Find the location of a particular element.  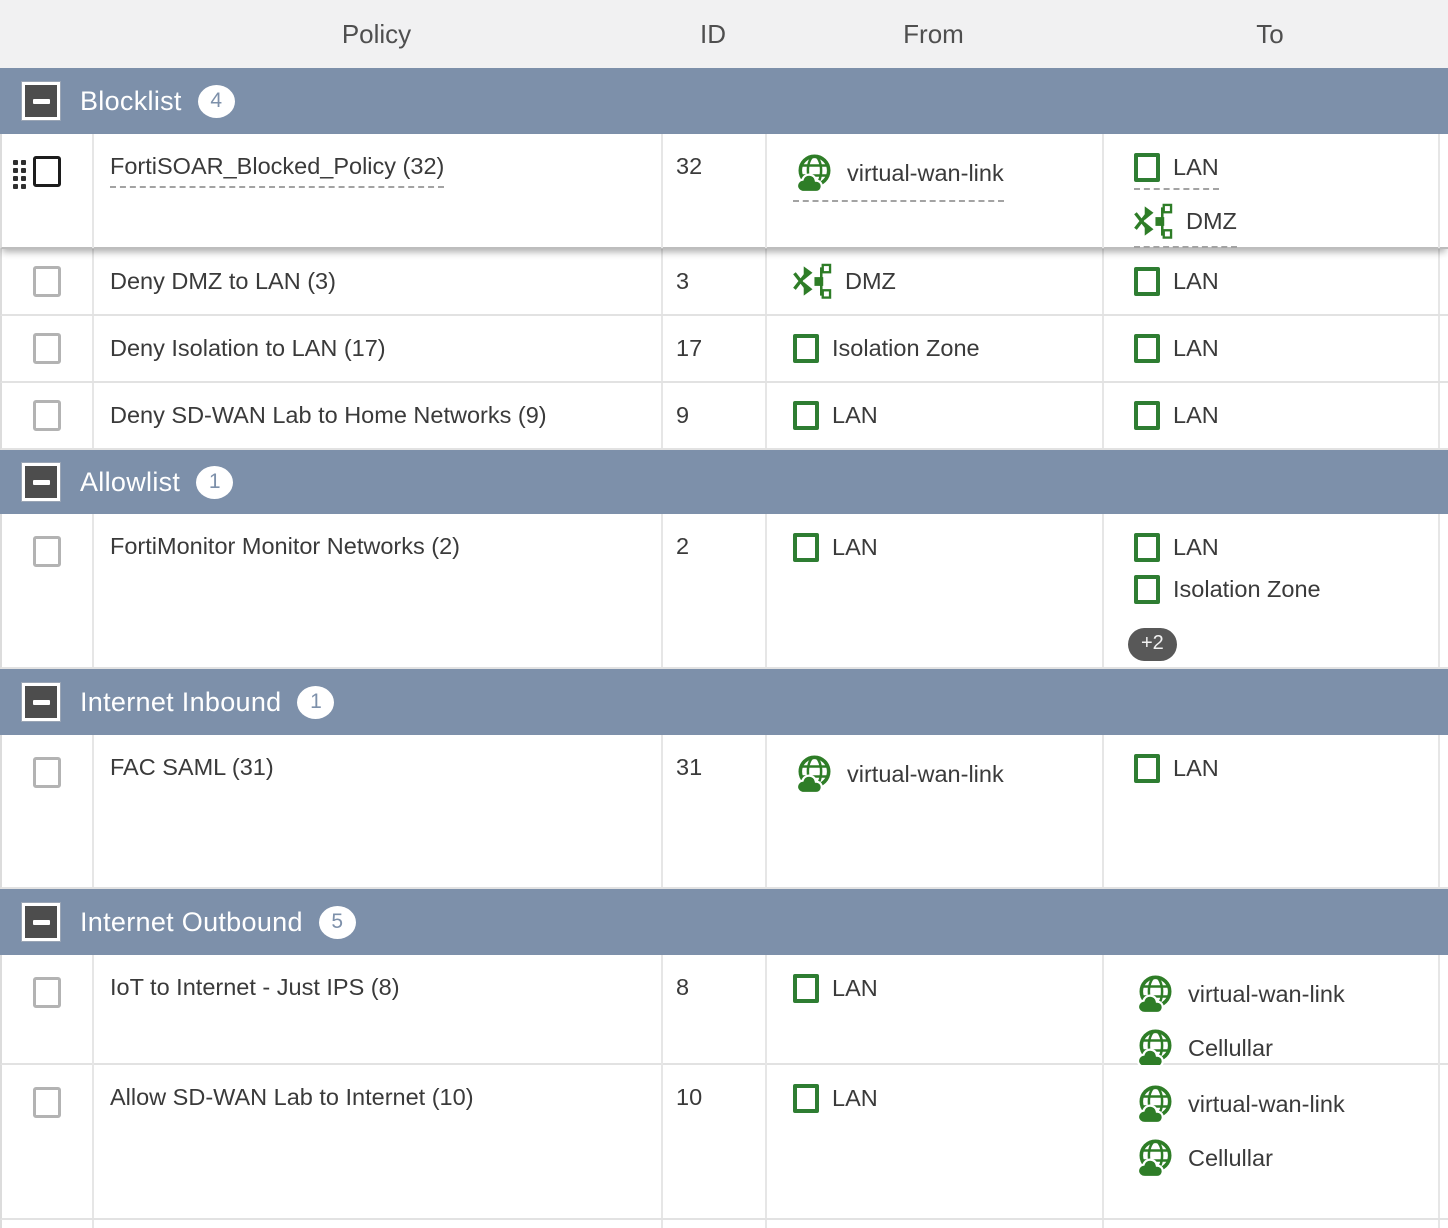

group-name: Internet Outbound is located at coordinates (191, 921).